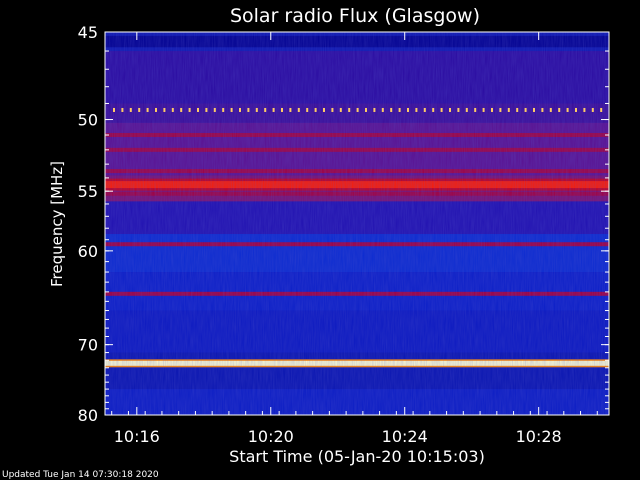 The image size is (640, 480). Describe the element at coordinates (88, 345) in the screenshot. I see `y-tick-label: 70` at that location.